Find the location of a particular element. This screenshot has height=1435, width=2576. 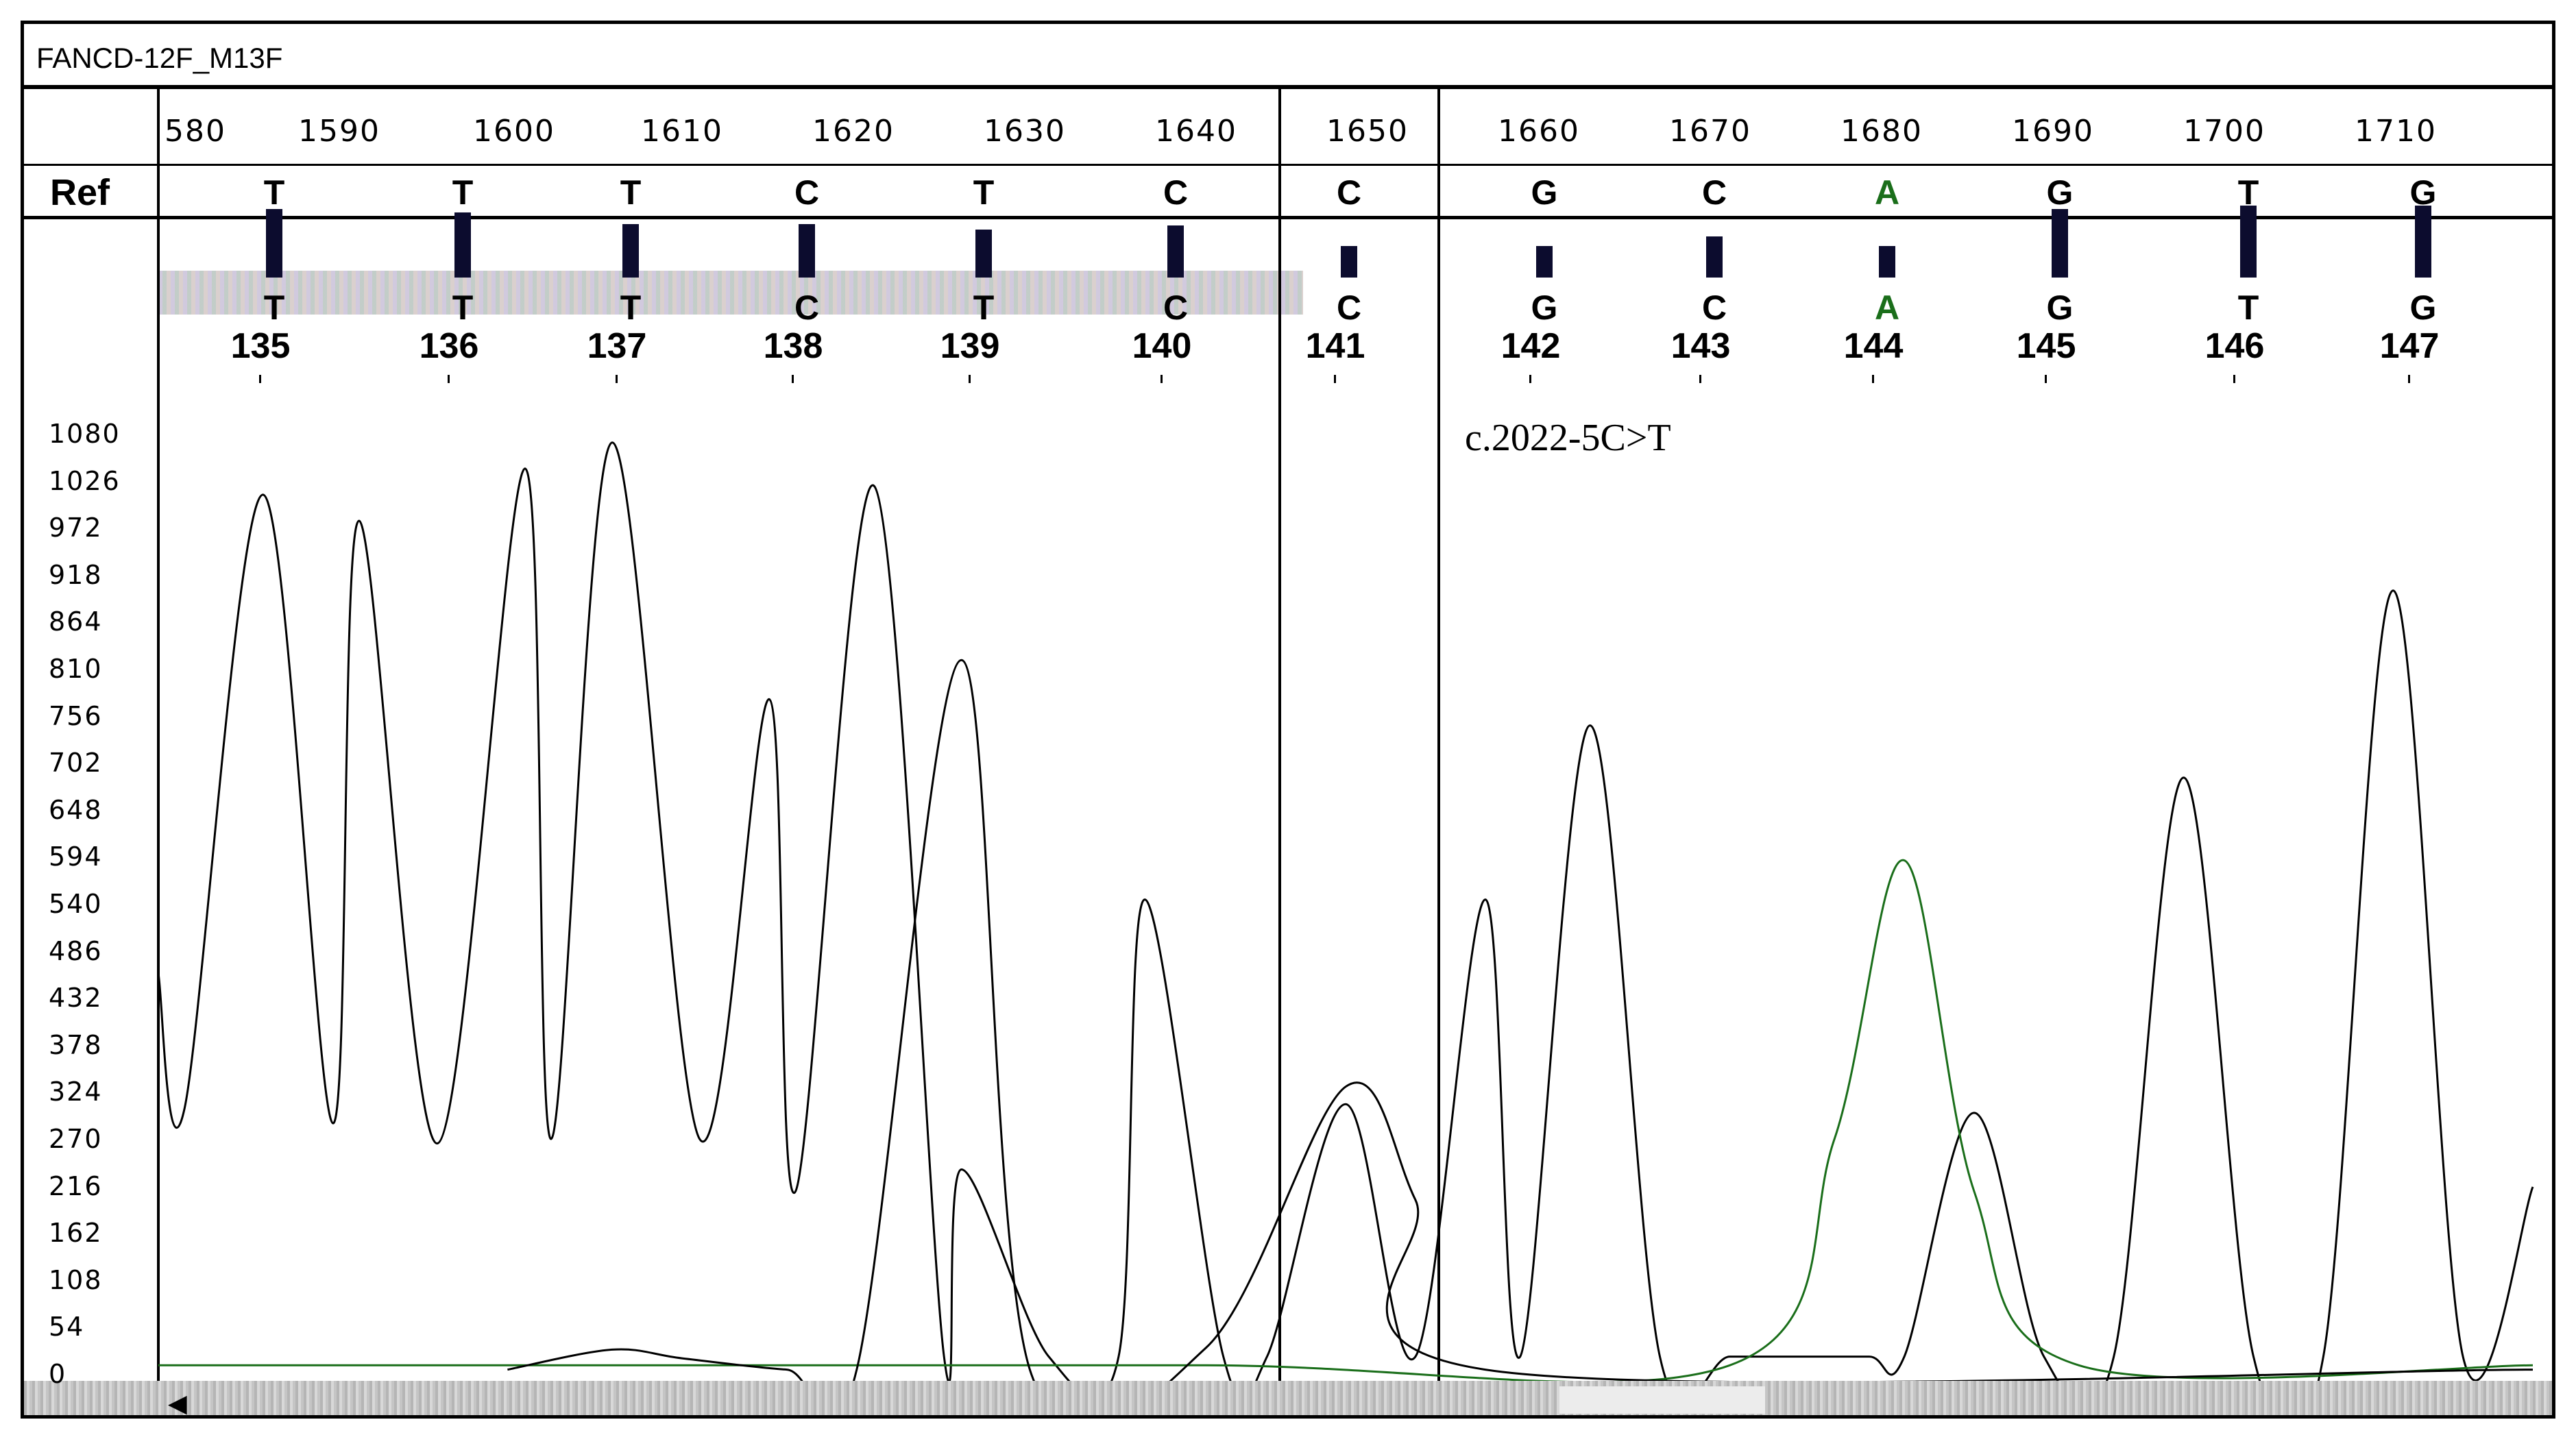

ruler-tick-label: 1690 is located at coordinates (2053, 131).